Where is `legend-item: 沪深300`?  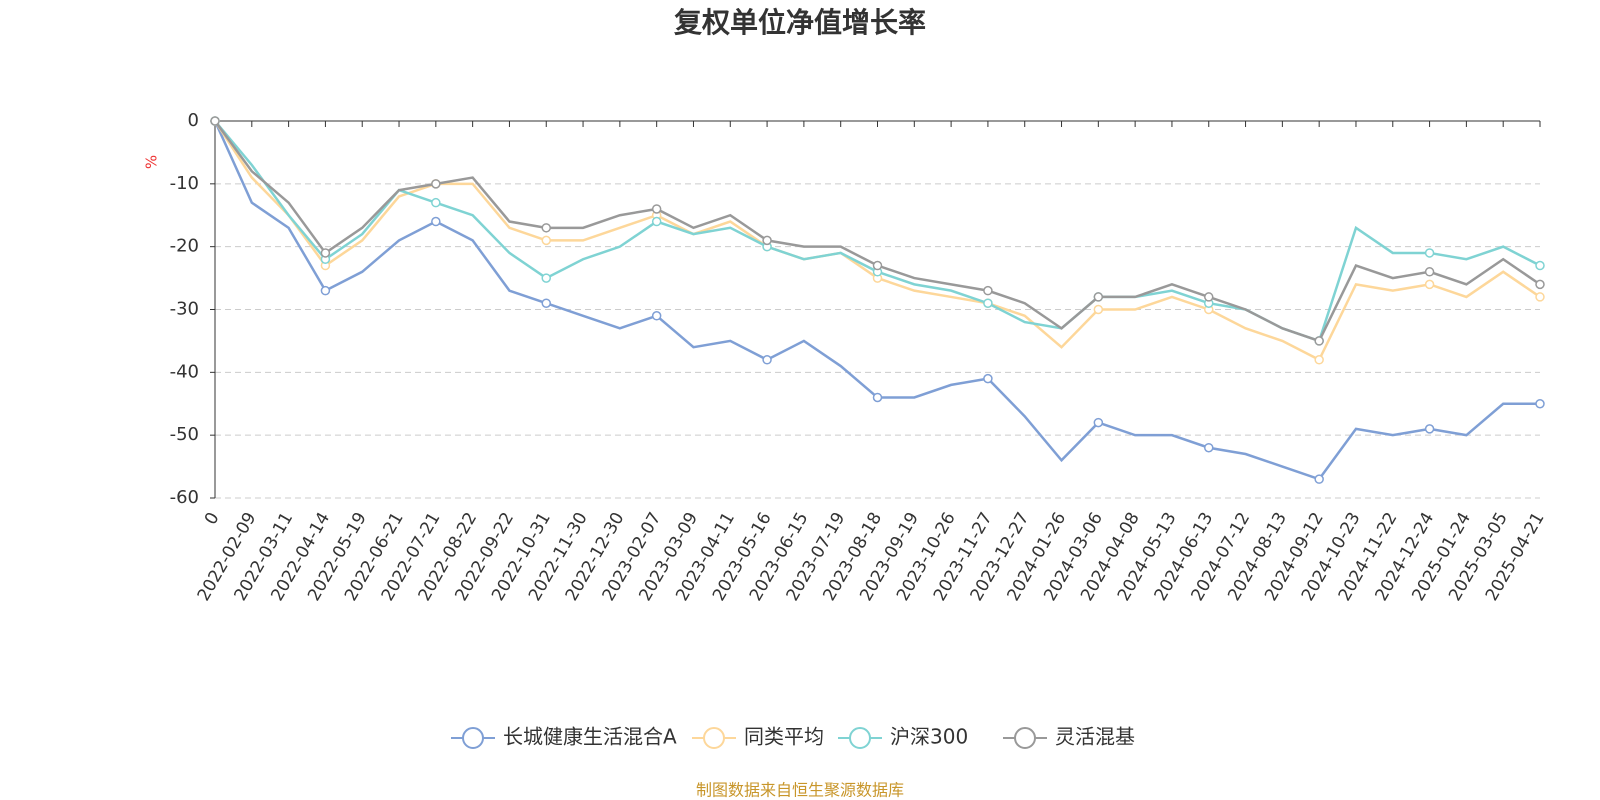
legend-item: 沪深300 is located at coordinates (903, 737).